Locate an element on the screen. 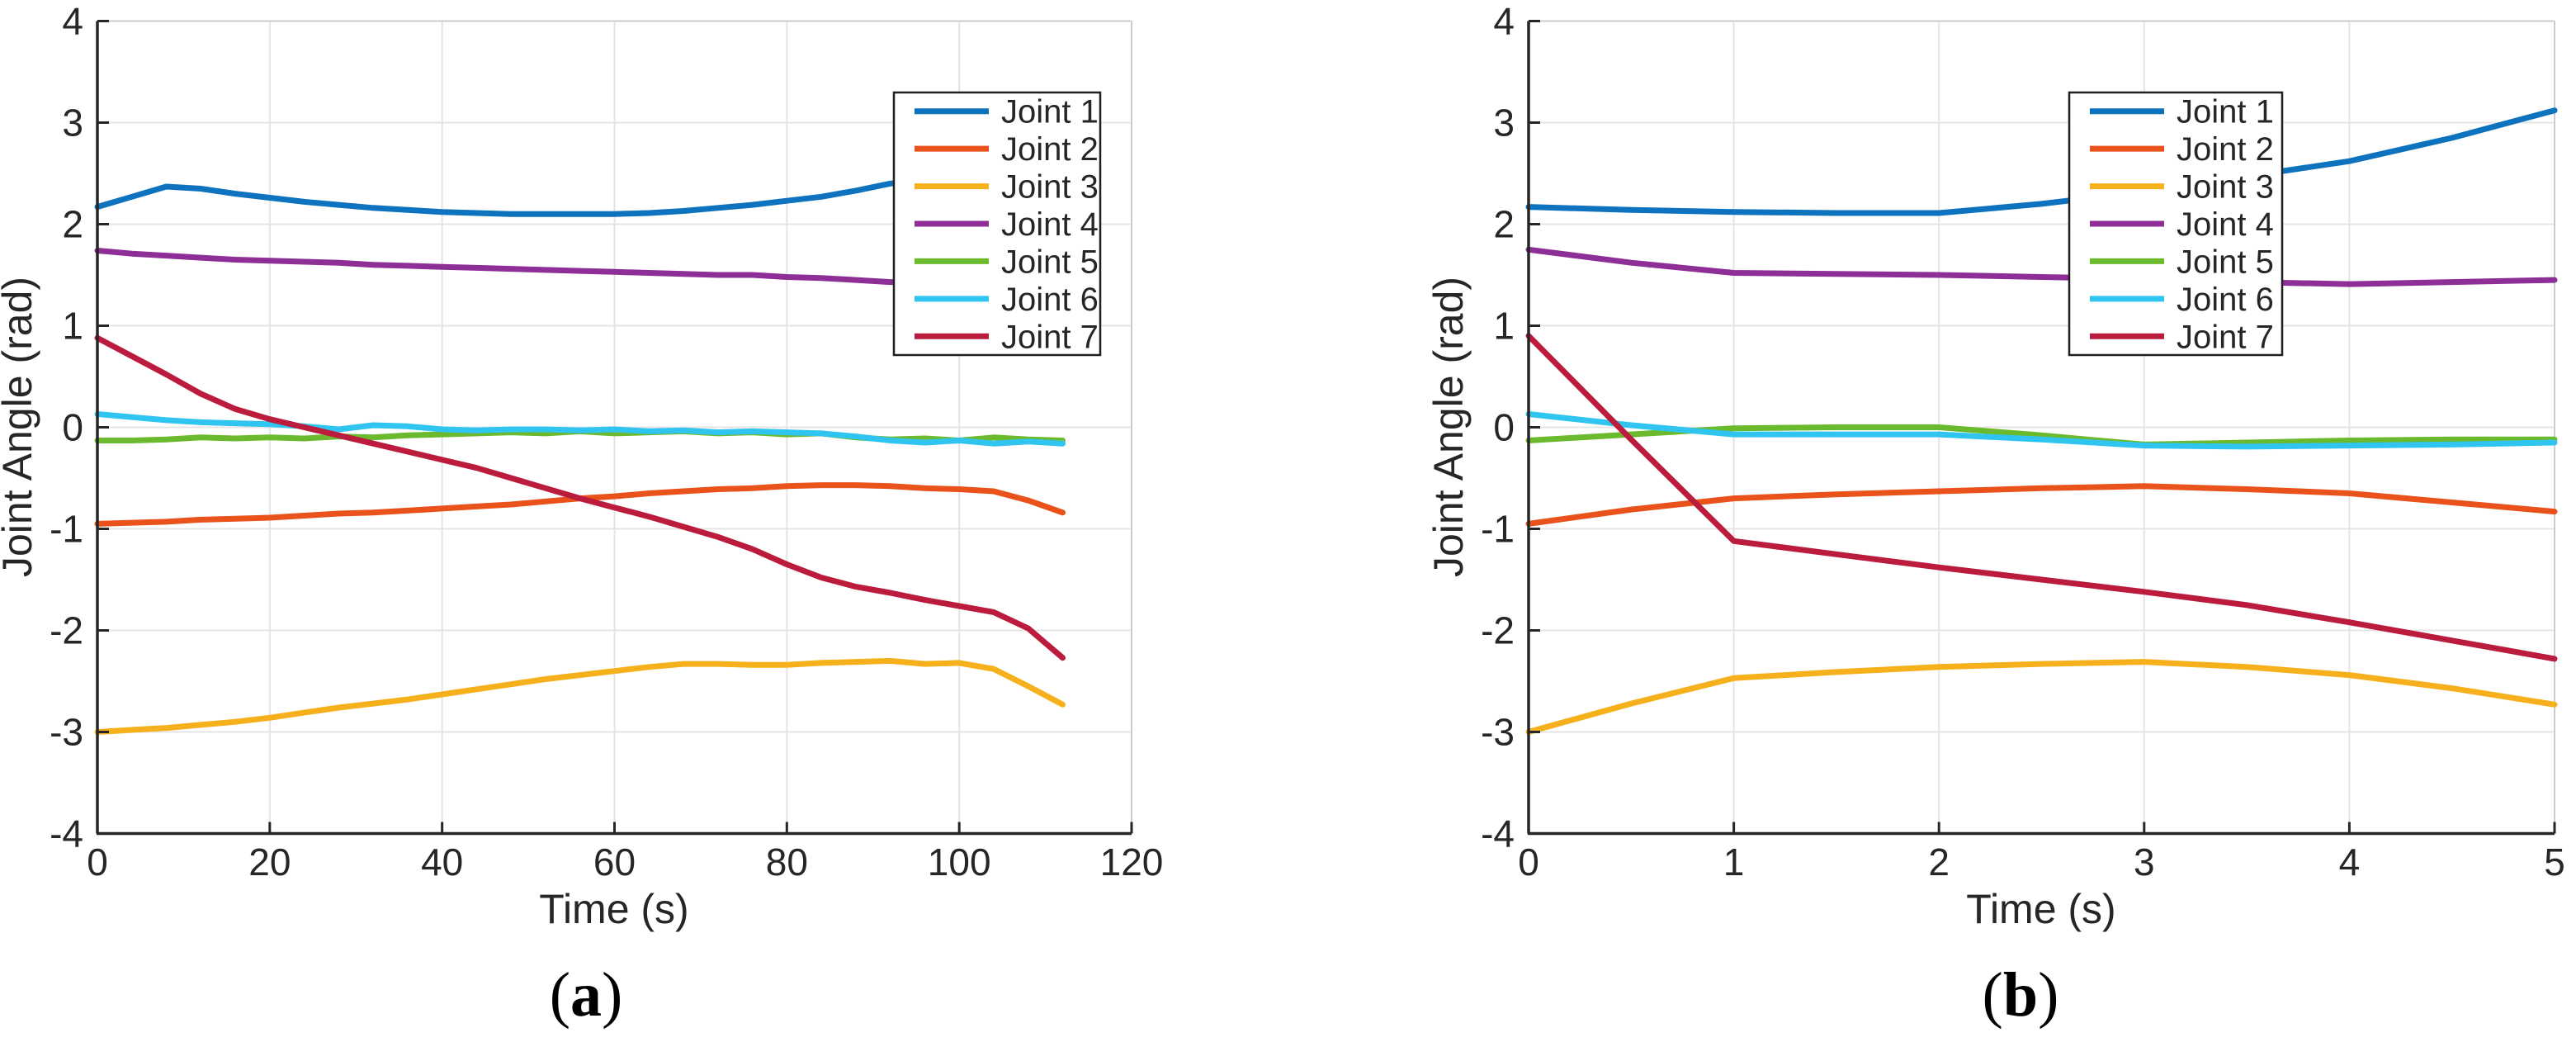  x-tick-label: 100 is located at coordinates (959, 862).